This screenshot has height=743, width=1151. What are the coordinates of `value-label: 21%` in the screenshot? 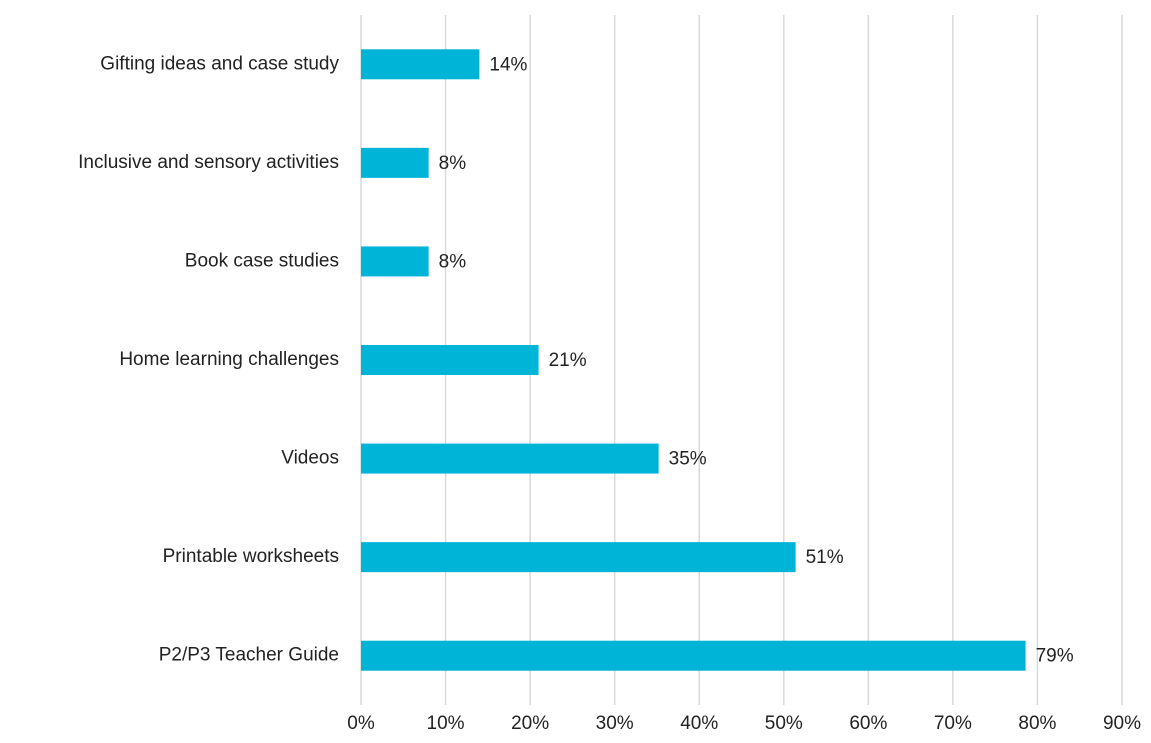 It's located at (568, 360).